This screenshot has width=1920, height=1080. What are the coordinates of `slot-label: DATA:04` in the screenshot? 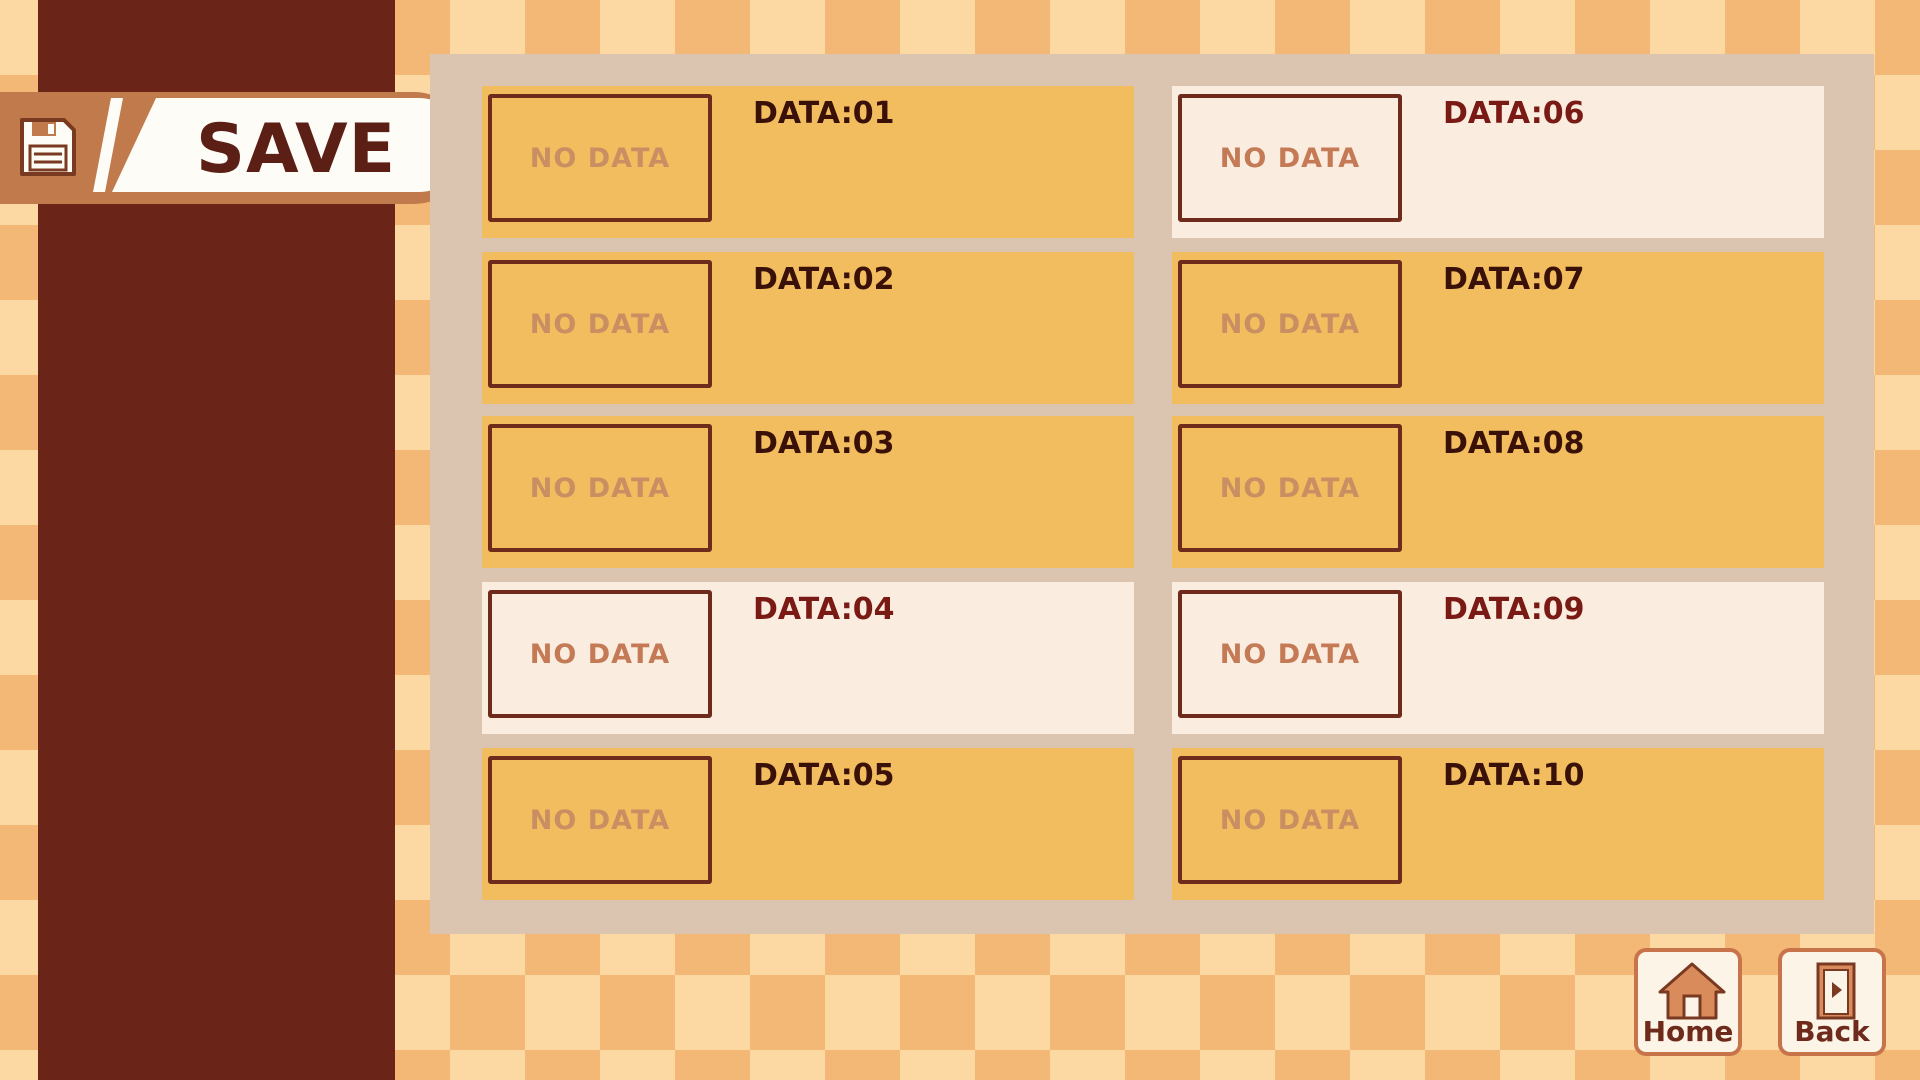 It's located at (824, 609).